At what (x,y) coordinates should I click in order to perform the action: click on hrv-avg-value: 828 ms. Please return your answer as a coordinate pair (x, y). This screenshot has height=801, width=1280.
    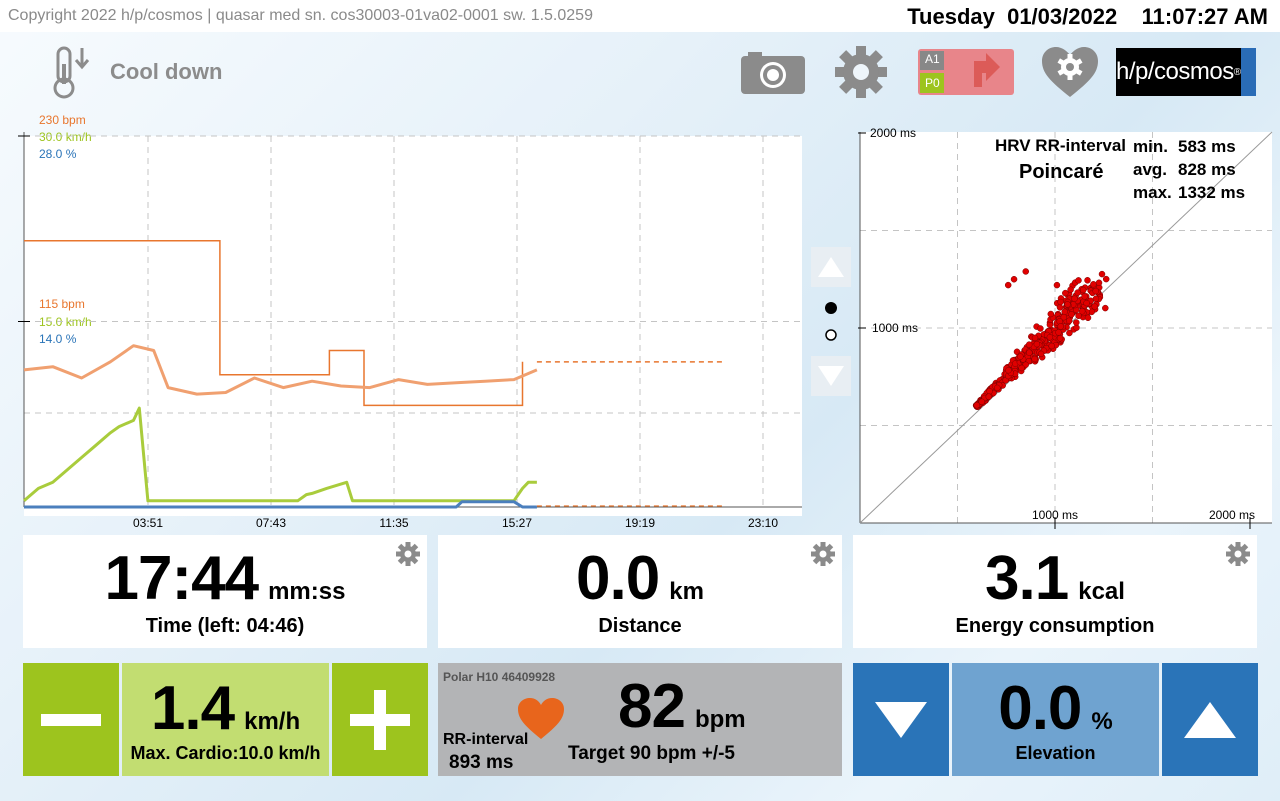
    Looking at the image, I should click on (1207, 169).